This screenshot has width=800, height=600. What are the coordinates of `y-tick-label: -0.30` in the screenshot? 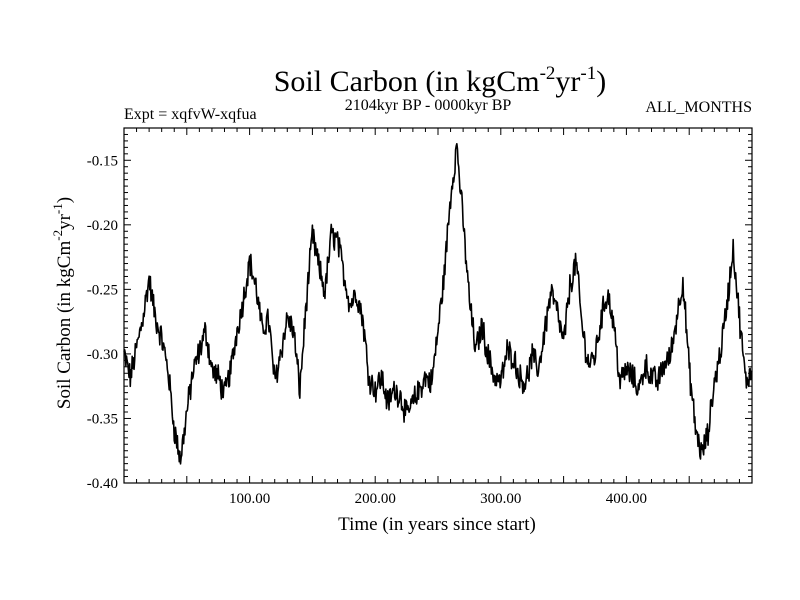 It's located at (102, 355).